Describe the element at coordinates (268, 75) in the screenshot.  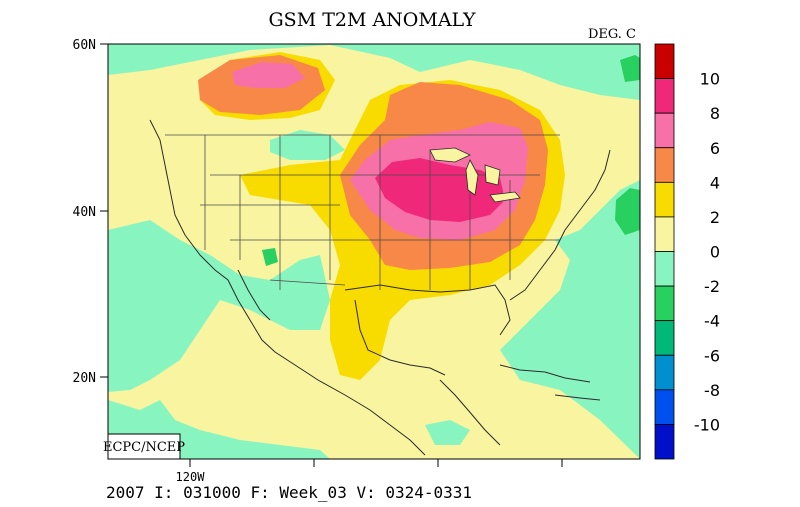
I see `very-hot-region-northwest` at that location.